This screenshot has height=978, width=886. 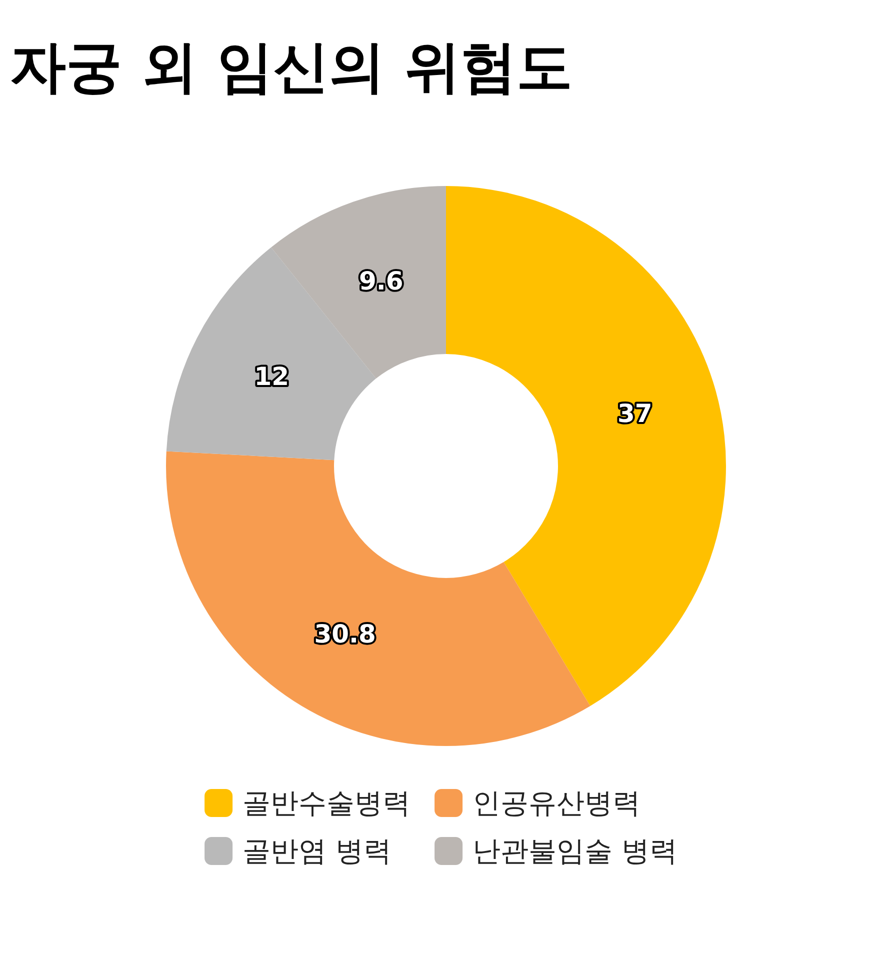 What do you see at coordinates (556, 803) in the screenshot?
I see `legend-label: 인공유산병력` at bounding box center [556, 803].